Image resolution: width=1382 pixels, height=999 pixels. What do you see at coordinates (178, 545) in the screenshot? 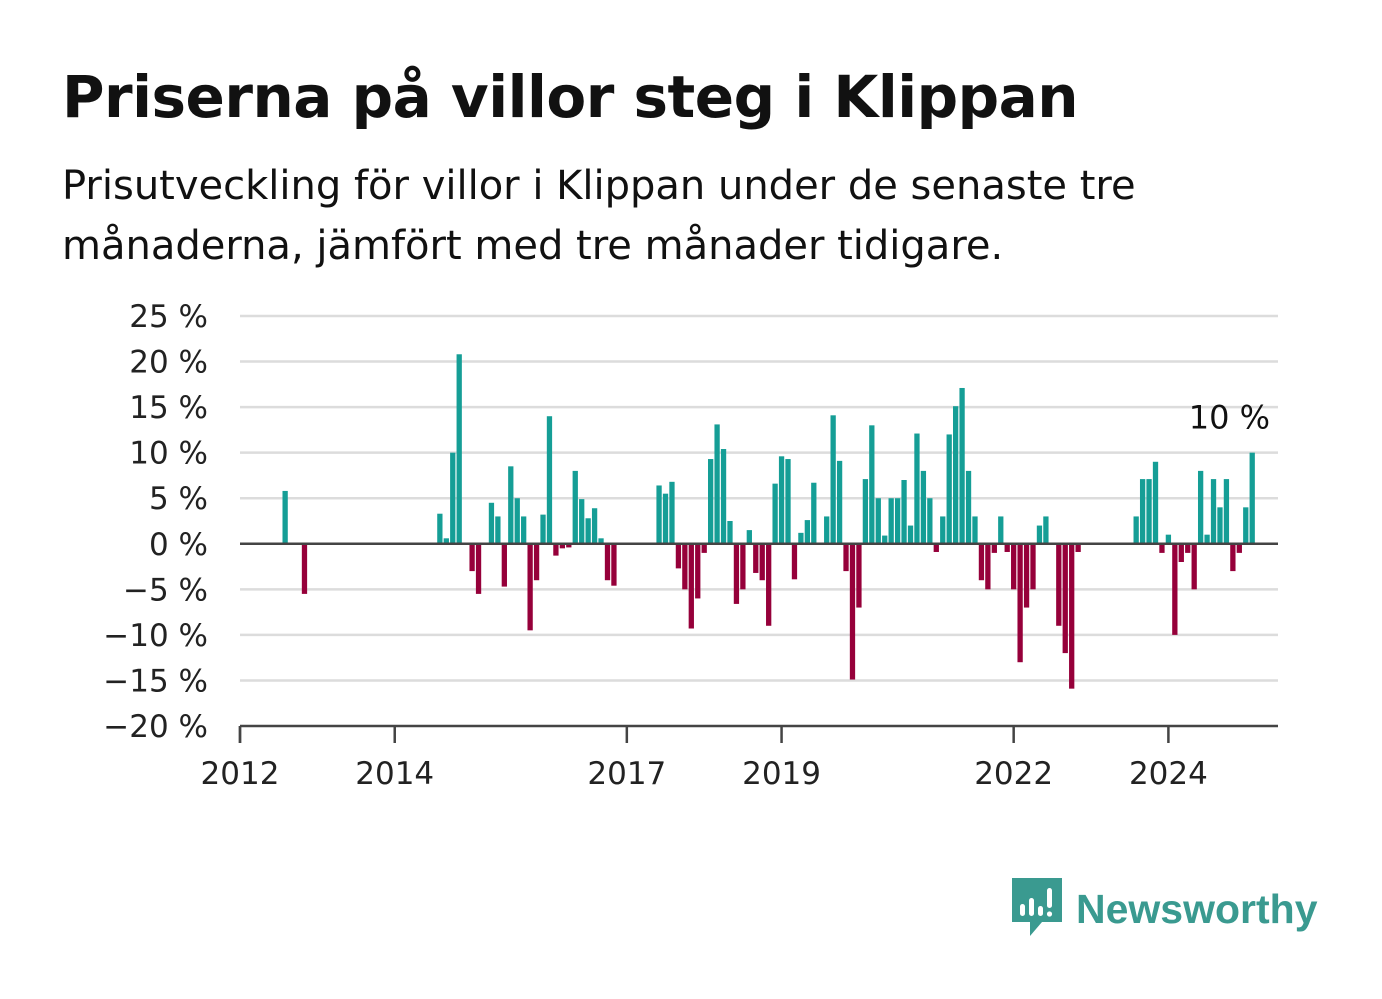
I see `y-tick-label: 0 %` at bounding box center [178, 545].